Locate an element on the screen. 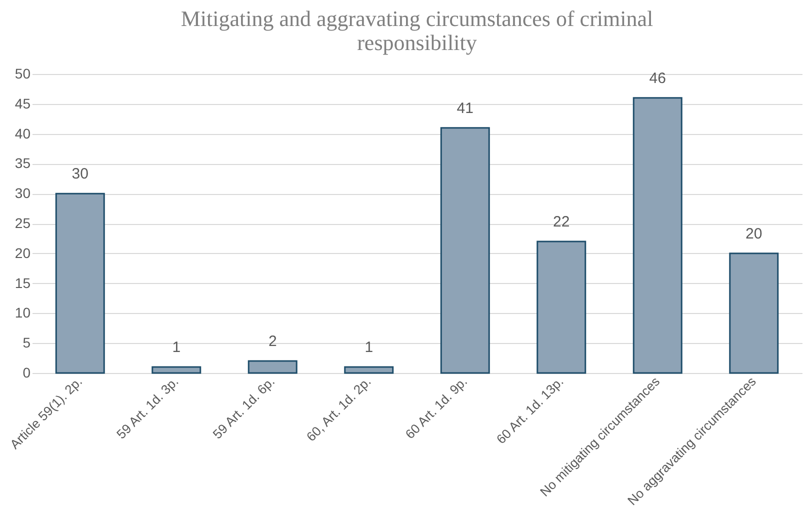  y-tick-label: 10 is located at coordinates (22, 312).